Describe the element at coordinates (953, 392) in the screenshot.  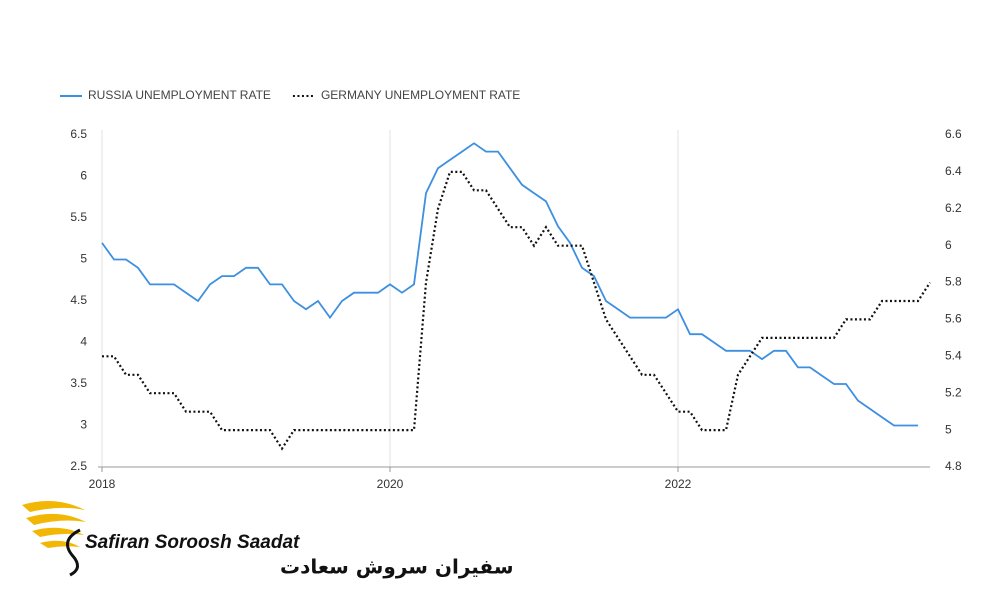
I see `y2-tick-label: 5.2` at that location.